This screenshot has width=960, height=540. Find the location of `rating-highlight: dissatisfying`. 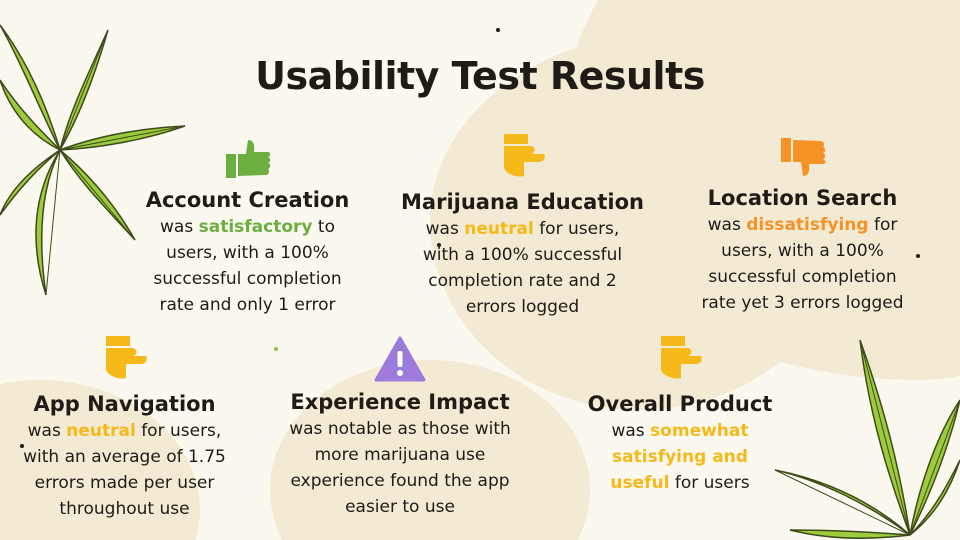

rating-highlight: dissatisfying is located at coordinates (807, 225).